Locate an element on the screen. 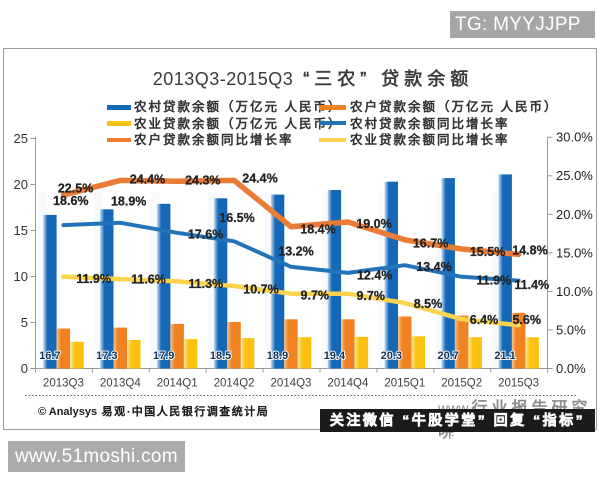  svg-text: 2015Q1 is located at coordinates (404, 384).